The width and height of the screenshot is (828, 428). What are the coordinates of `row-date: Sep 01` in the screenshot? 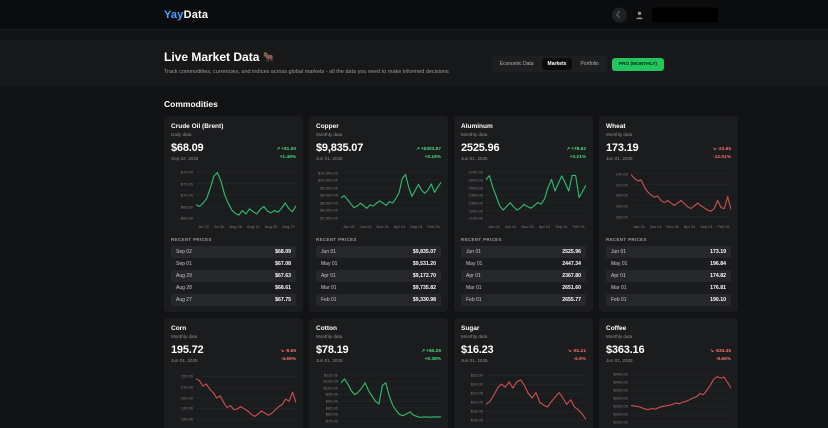 It's located at (184, 264).